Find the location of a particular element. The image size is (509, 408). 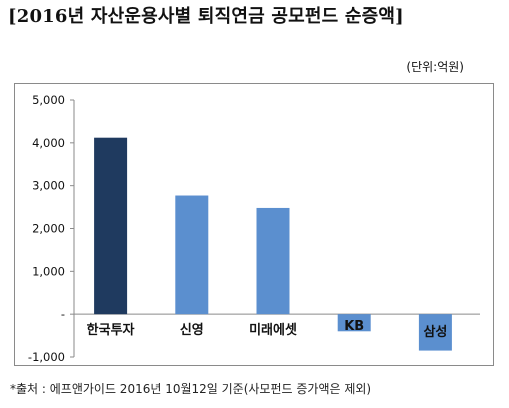

x-category-label: KB is located at coordinates (354, 326).